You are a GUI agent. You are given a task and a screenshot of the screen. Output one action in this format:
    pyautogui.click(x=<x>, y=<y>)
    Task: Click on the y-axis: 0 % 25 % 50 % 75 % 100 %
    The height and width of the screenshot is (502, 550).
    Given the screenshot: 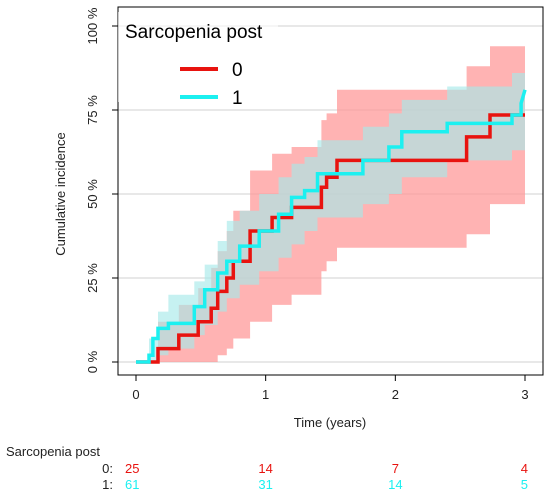 What is the action you would take?
    pyautogui.click(x=101, y=190)
    